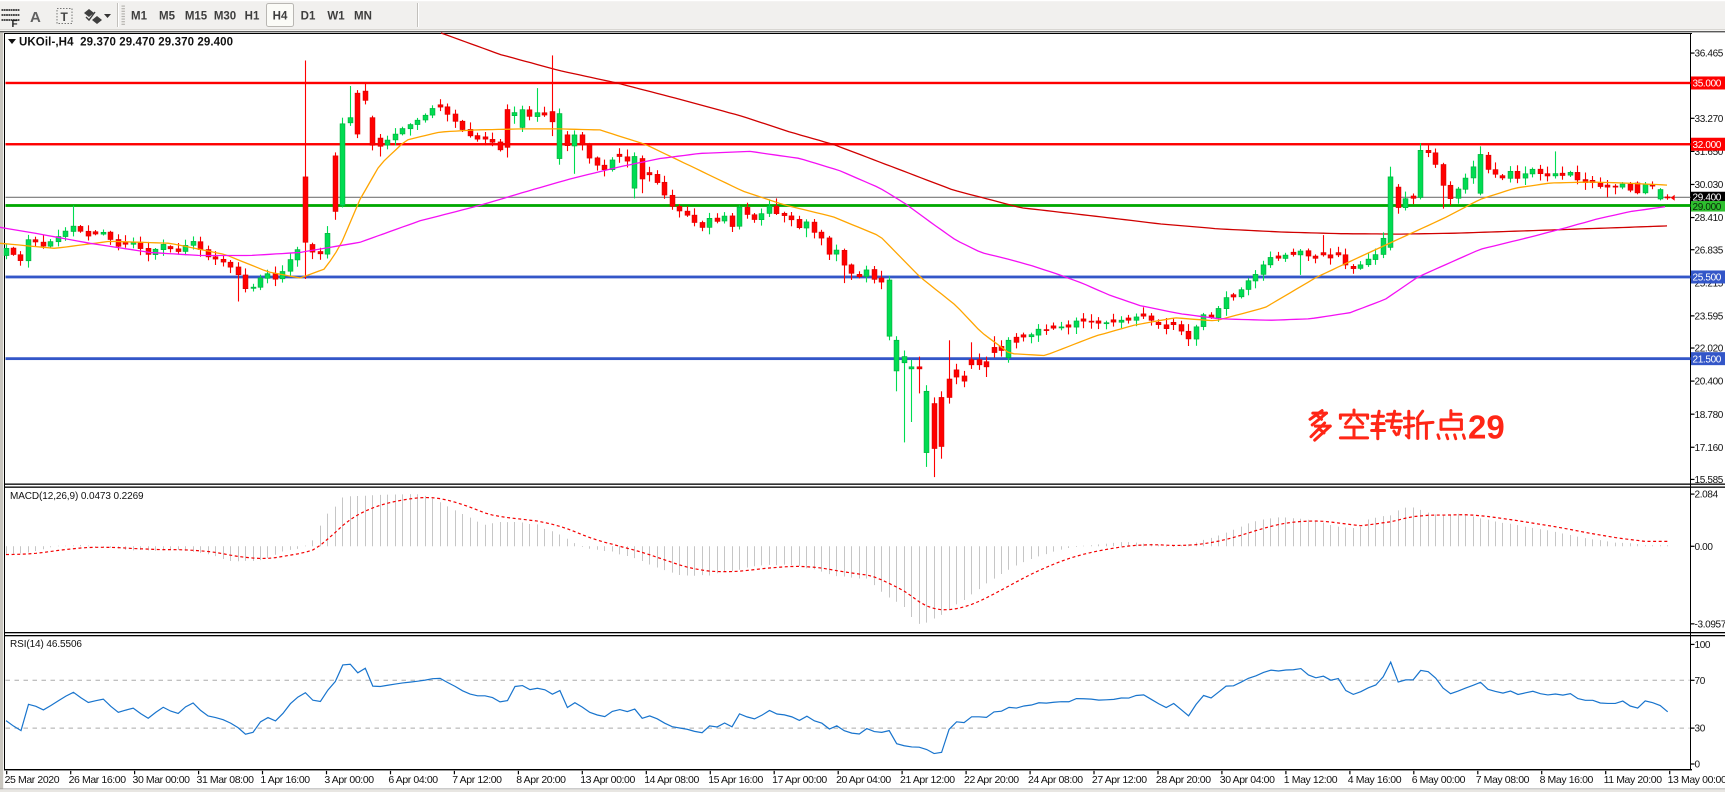 This screenshot has width=1725, height=792. Describe the element at coordinates (1503, 780) in the screenshot. I see `svg-text: 7 May 08:00` at that location.